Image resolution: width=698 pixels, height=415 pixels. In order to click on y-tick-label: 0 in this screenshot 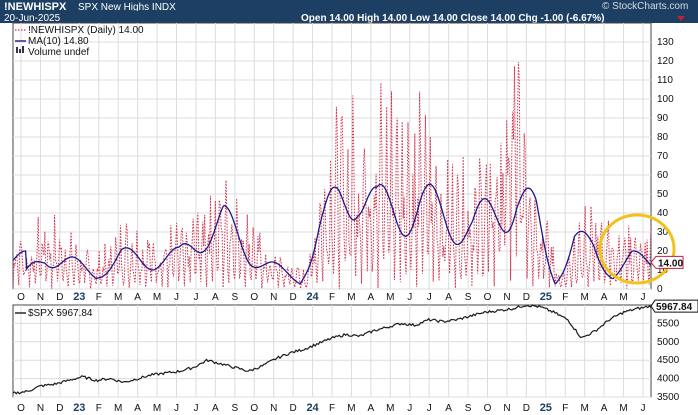, I will do `click(660, 289)`.